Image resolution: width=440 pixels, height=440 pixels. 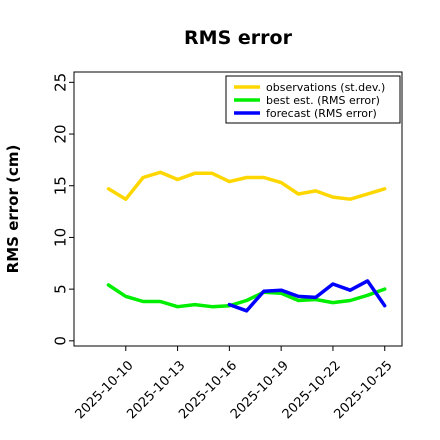 I want to click on y-tick-label: 20, so click(x=61, y=133).